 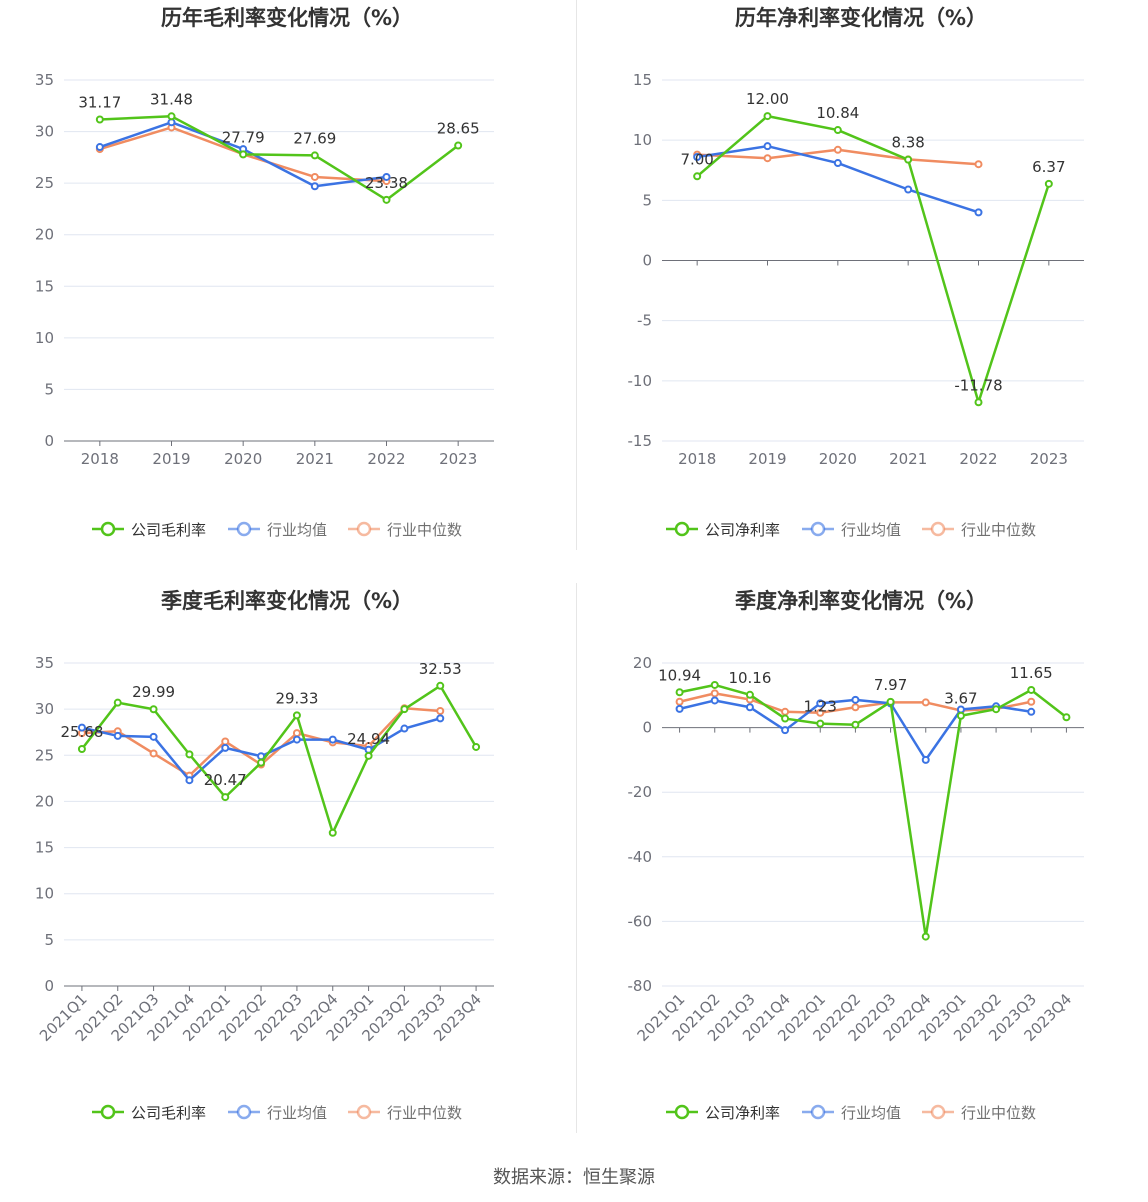 What do you see at coordinates (679, 675) in the screenshot?
I see `data-label: 10.94` at bounding box center [679, 675].